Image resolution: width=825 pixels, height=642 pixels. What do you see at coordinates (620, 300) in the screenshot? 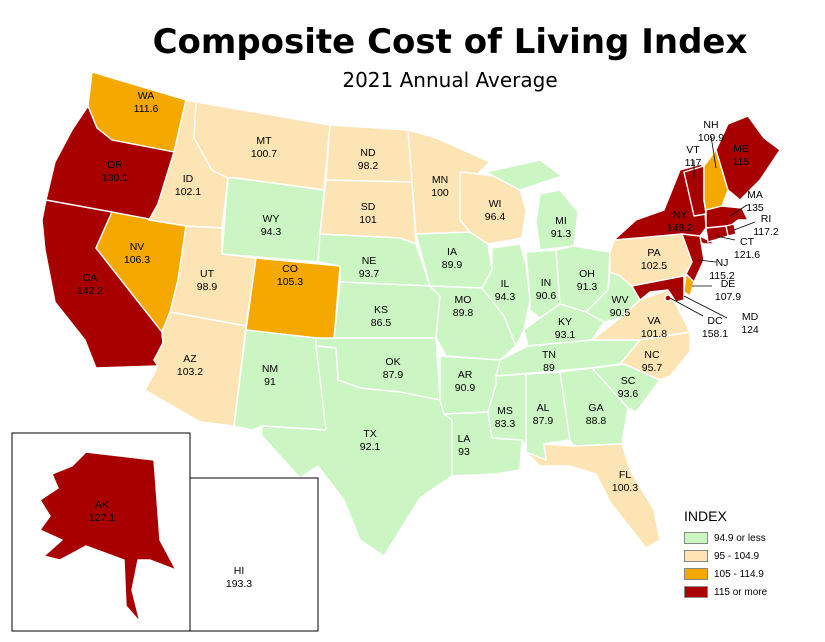
I see `state-label-wv: WV` at bounding box center [620, 300].